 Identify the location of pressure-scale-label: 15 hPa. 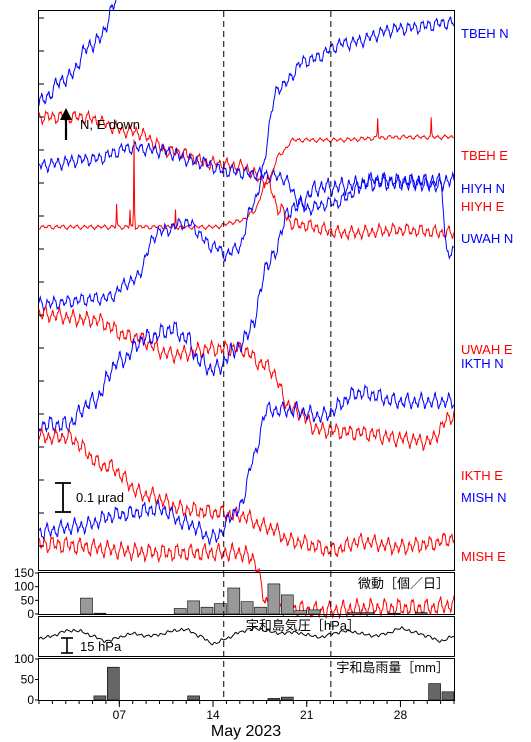
(101, 646).